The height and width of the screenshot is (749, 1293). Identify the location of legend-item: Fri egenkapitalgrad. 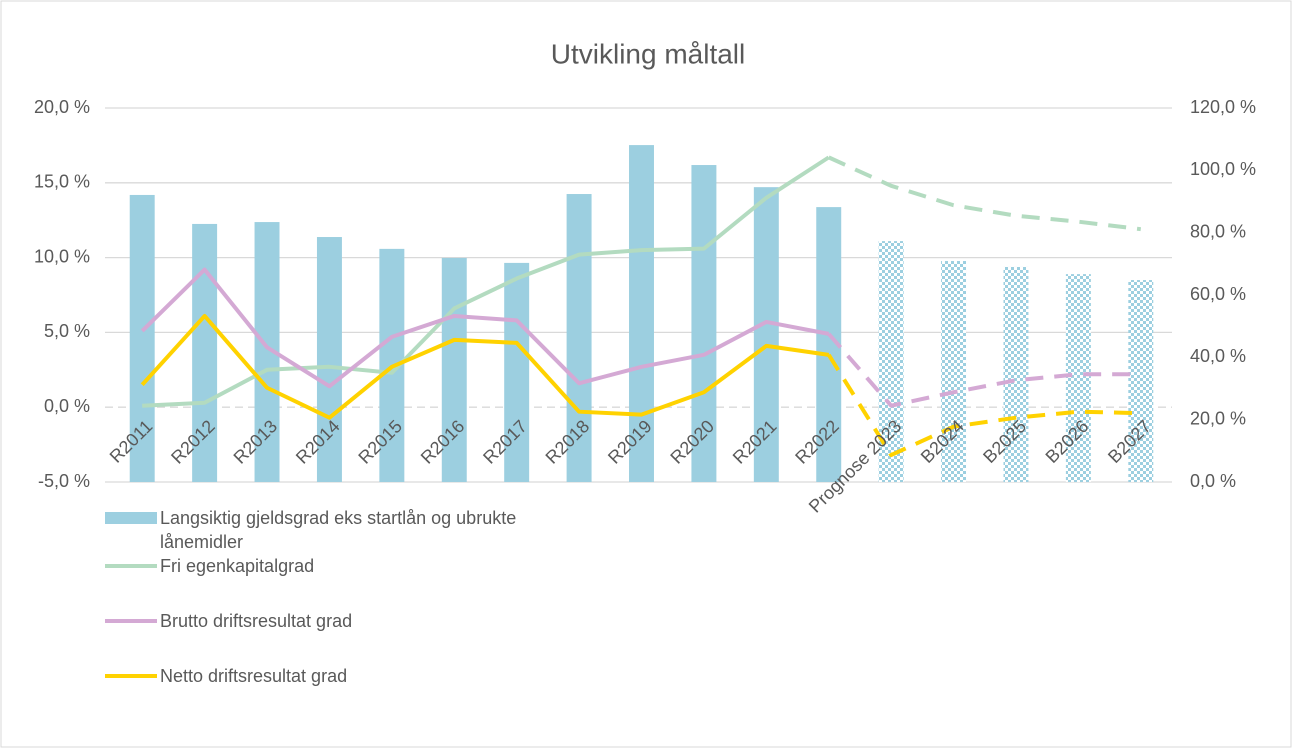
(340, 566).